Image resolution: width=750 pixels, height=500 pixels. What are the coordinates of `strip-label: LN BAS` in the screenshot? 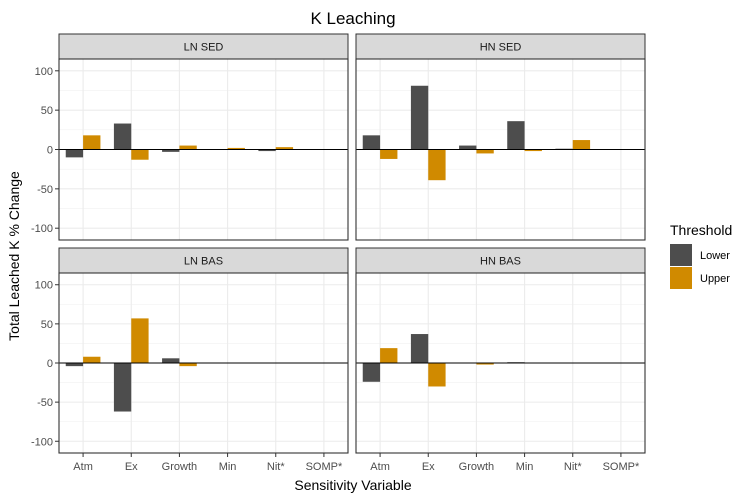 It's located at (203, 262).